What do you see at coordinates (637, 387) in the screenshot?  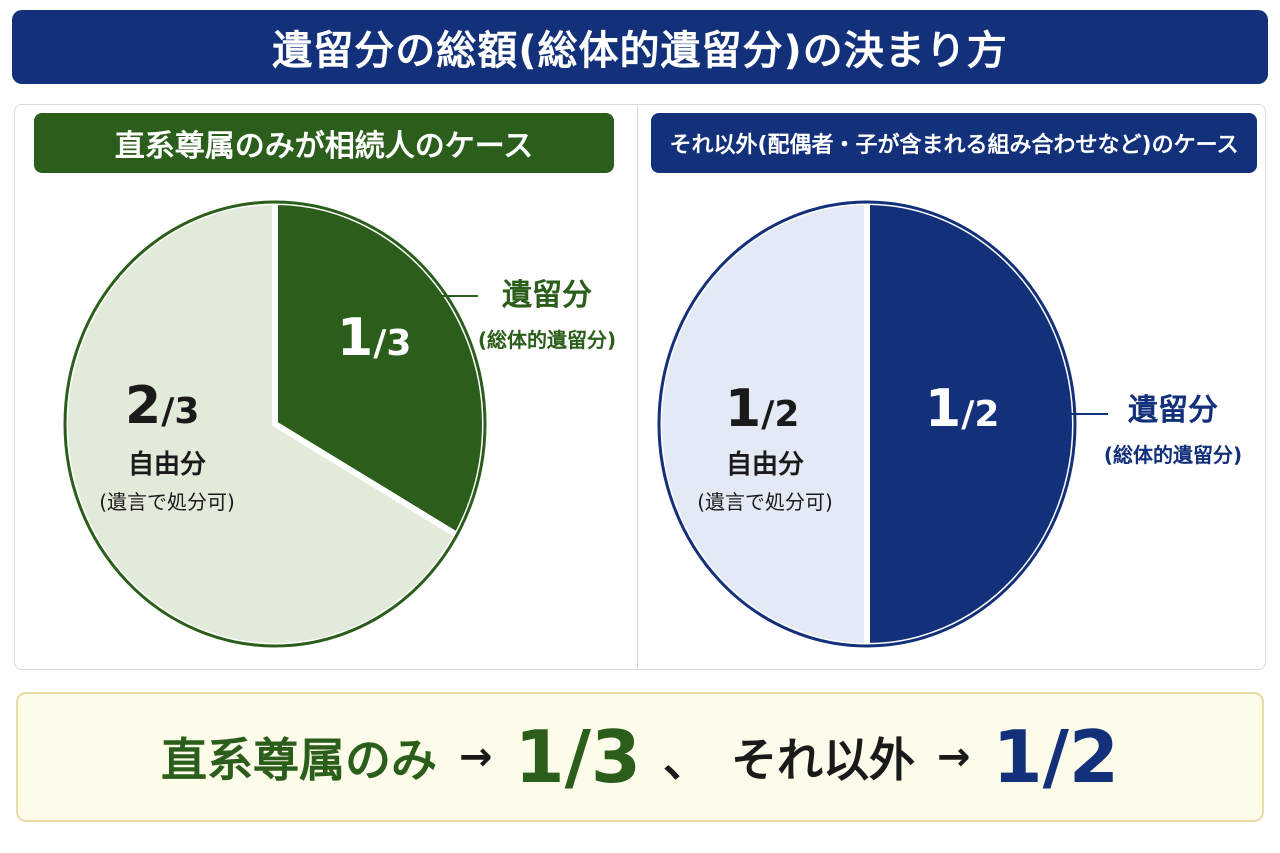 I see `panel-divider` at bounding box center [637, 387].